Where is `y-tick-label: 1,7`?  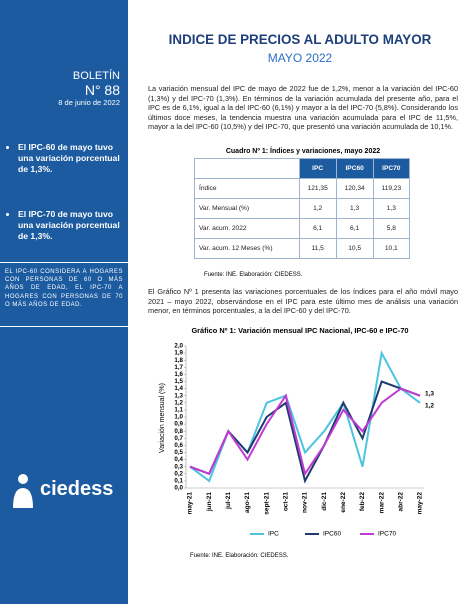 y-tick-label: 1,7 is located at coordinates (178, 367).